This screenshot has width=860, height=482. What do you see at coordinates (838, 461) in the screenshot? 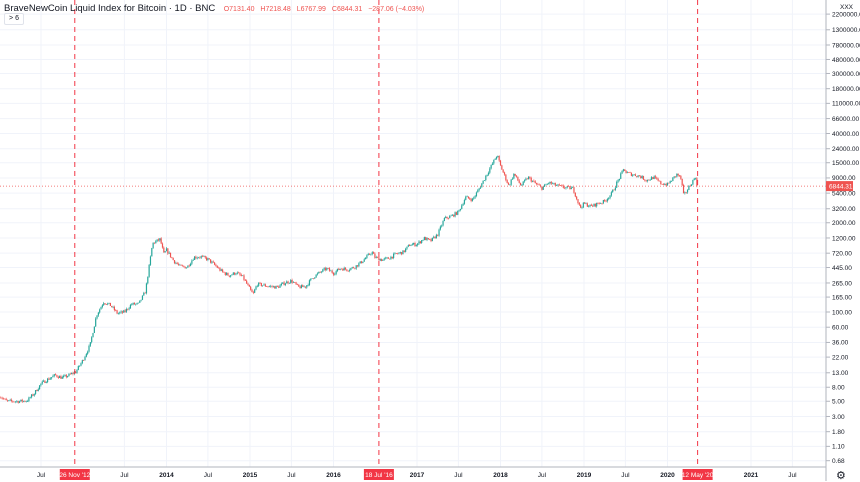
I see `y-tick-label: 0.68` at bounding box center [838, 461].